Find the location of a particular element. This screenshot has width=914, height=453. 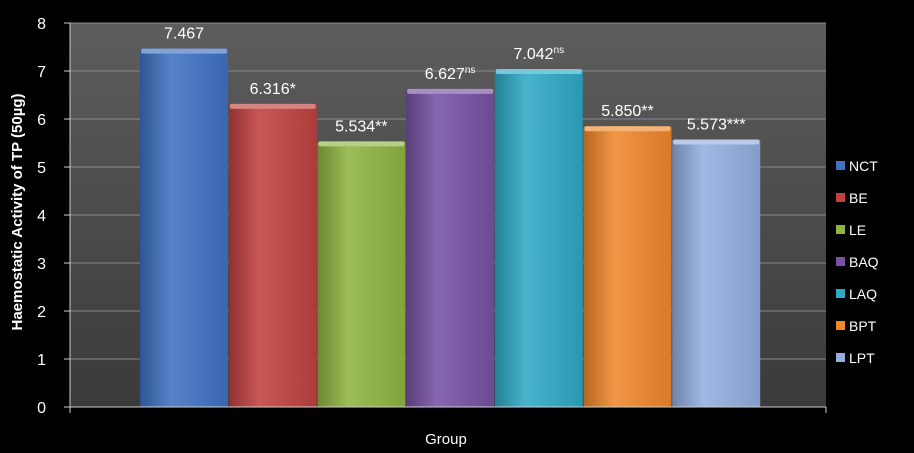

legend-label: BE is located at coordinates (858, 198).